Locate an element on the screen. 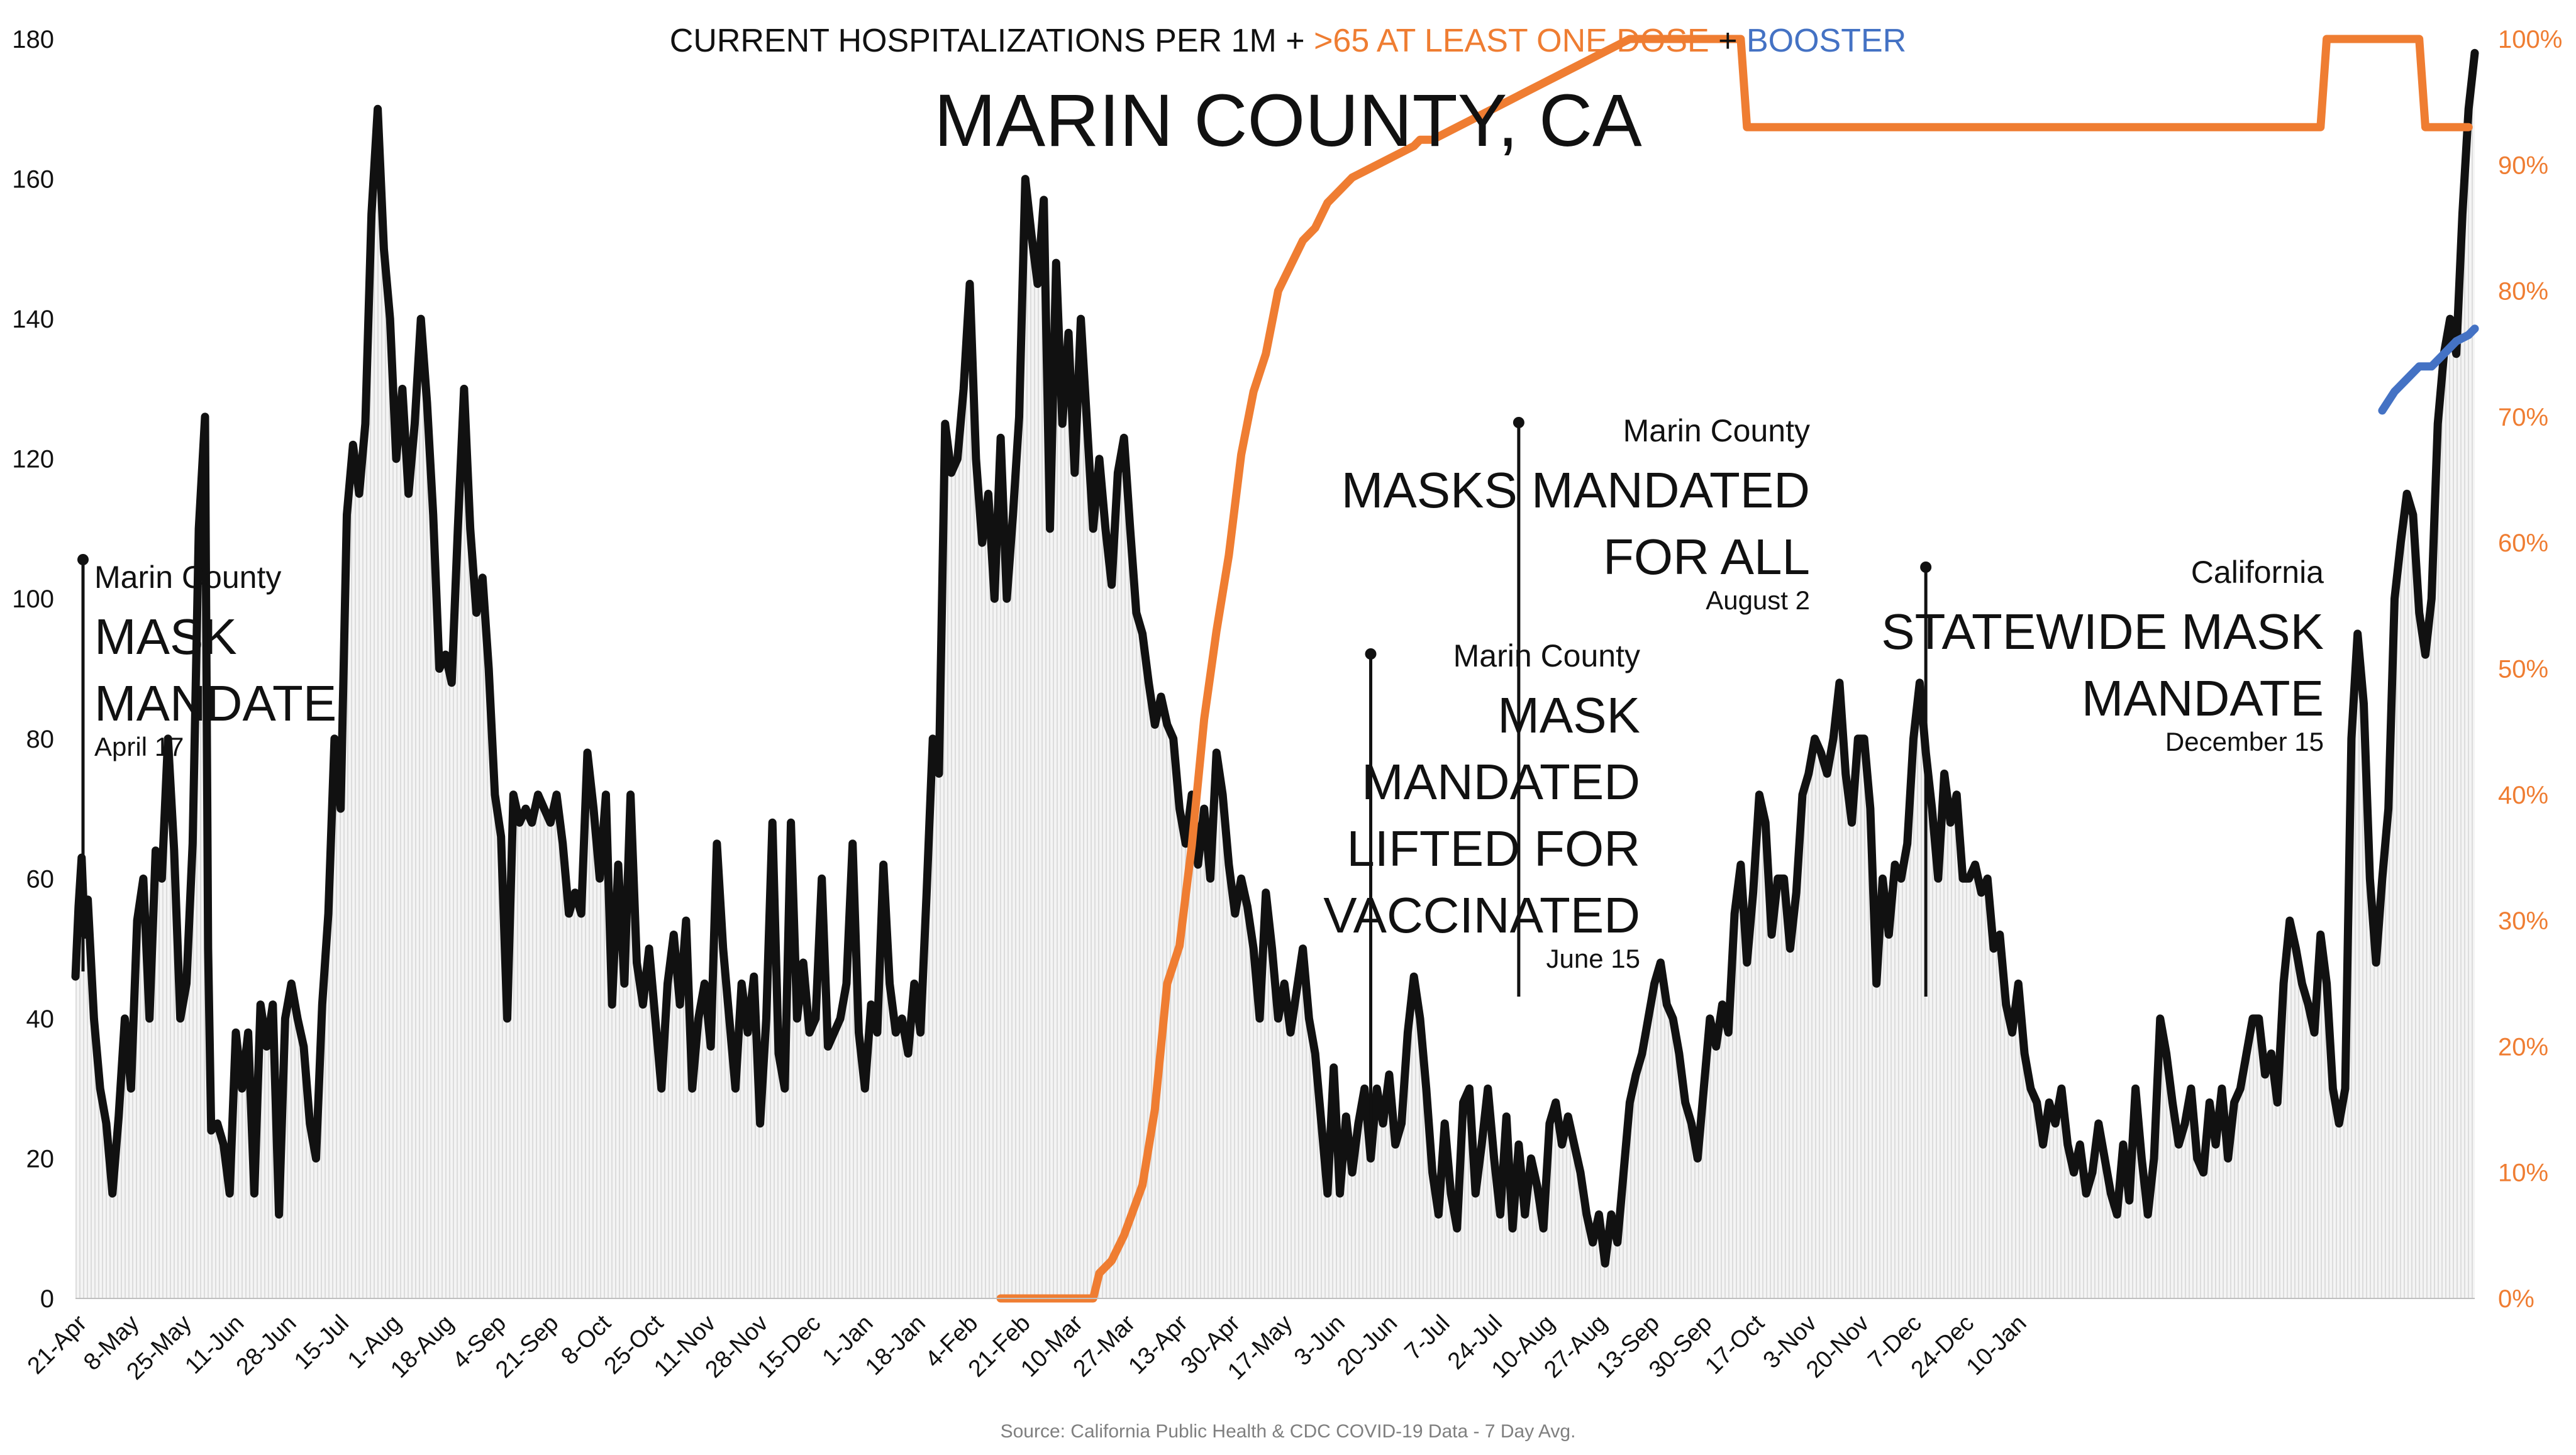  x-tick-label: 18-Jan is located at coordinates (895, 1345).